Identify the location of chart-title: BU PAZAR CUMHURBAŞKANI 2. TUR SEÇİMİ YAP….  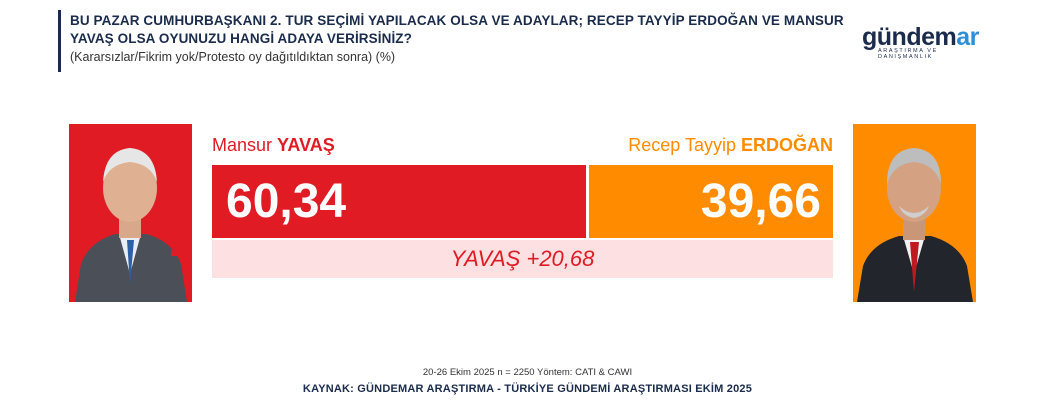
(457, 29).